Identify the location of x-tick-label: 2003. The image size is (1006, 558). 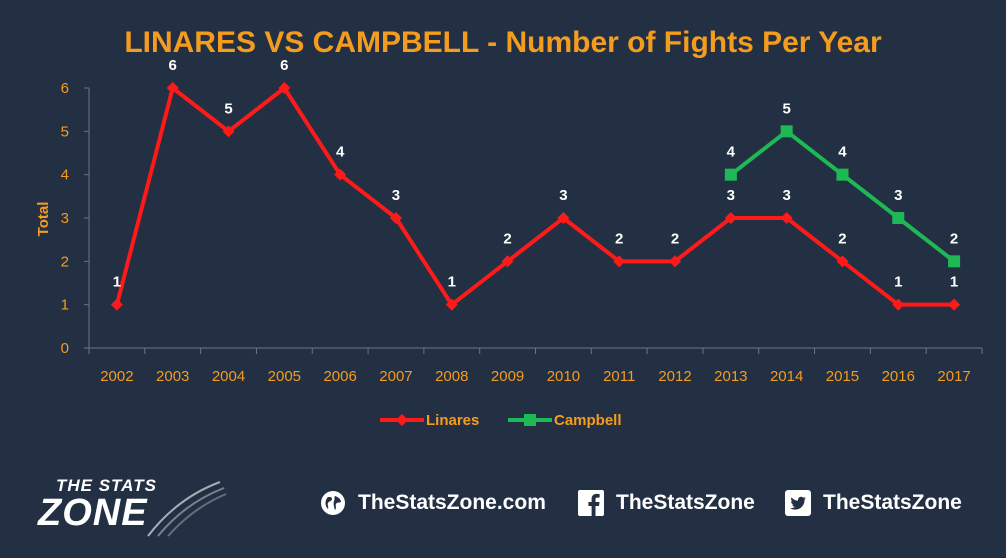
(172, 376).